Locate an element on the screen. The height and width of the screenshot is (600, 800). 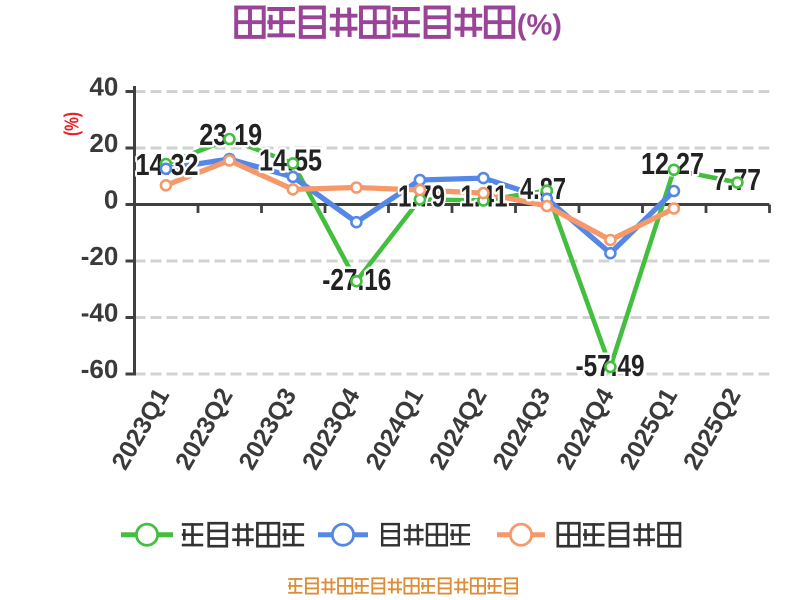
svg-text: -40 is located at coordinates (100, 313).